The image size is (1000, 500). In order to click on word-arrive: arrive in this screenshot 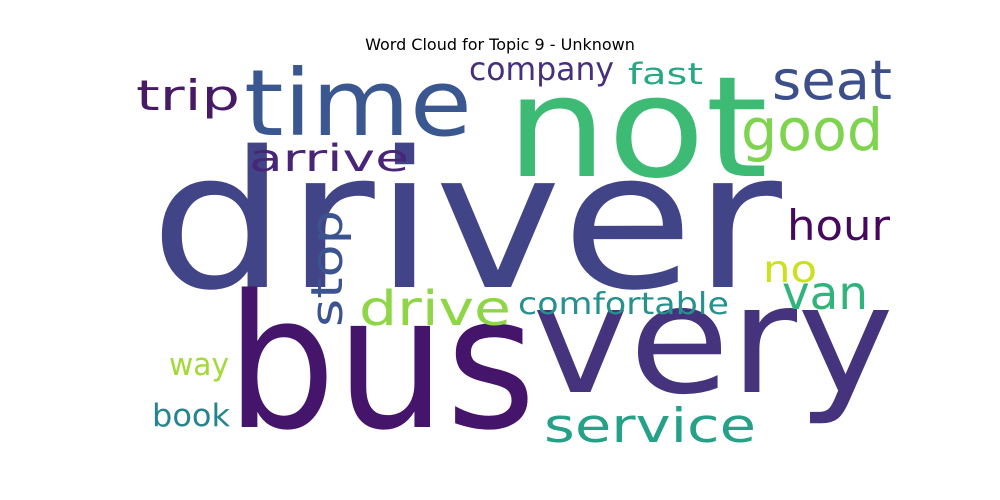, I will do `click(329, 158)`.